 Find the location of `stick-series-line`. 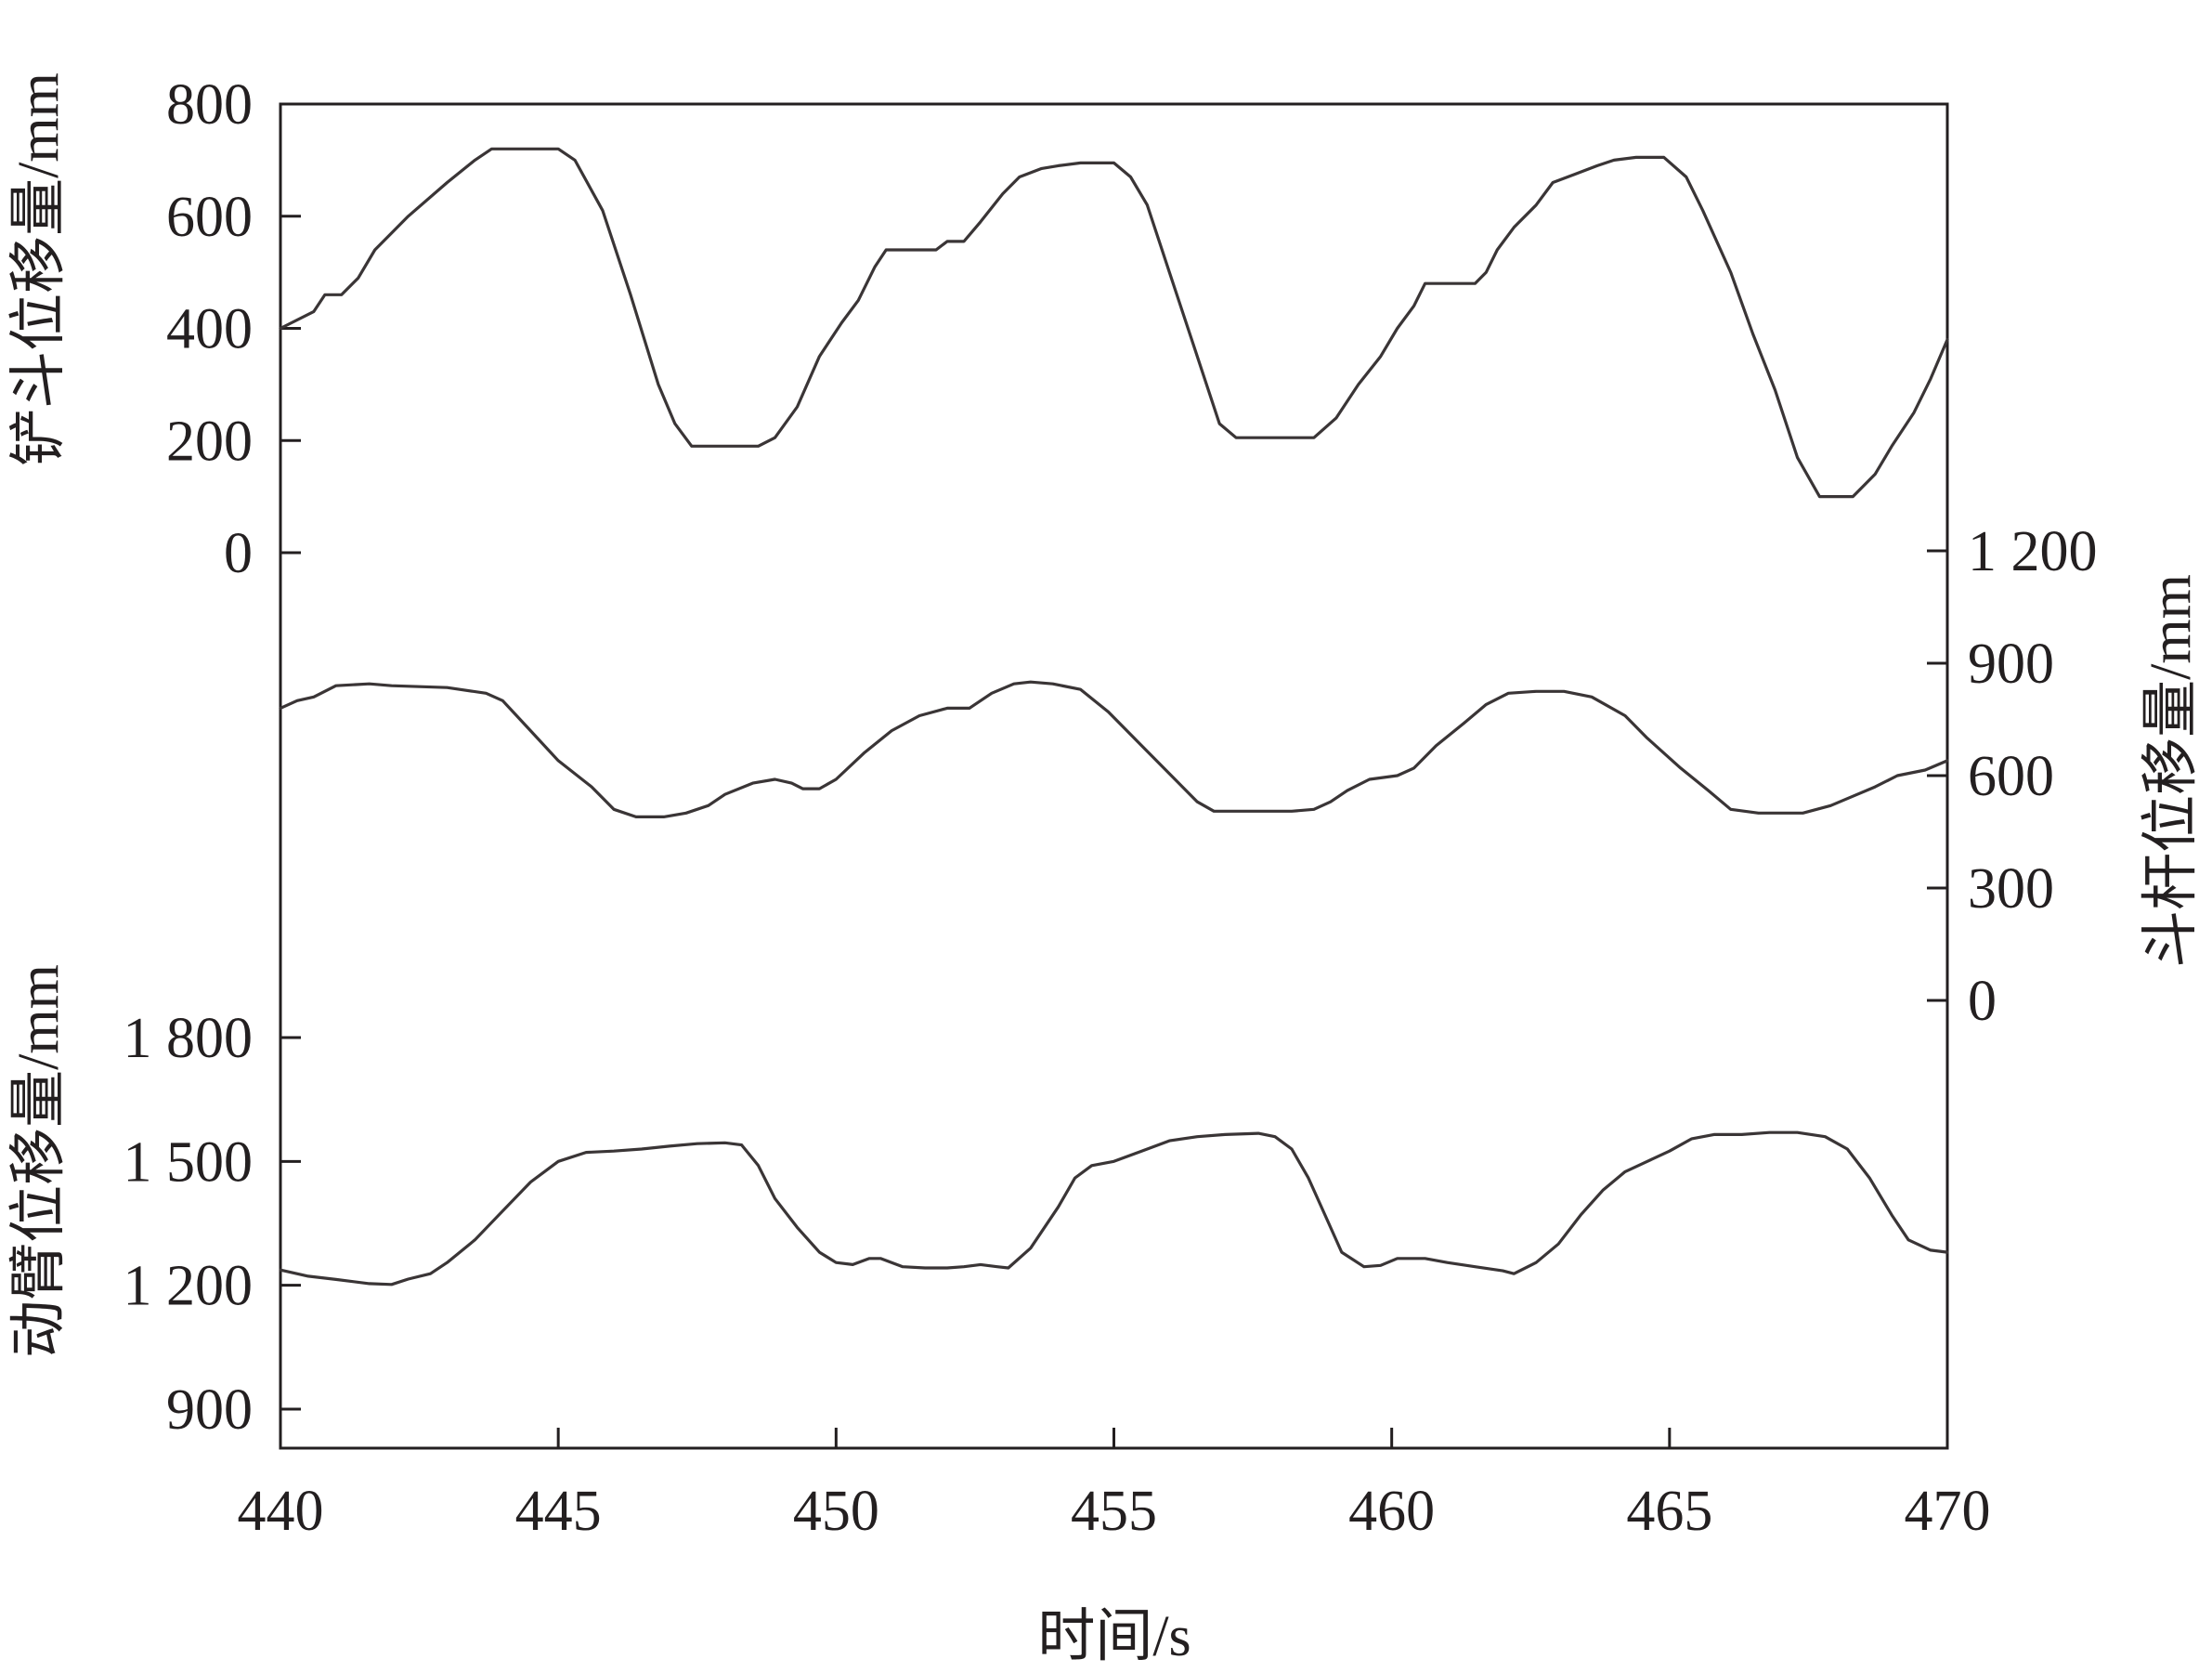

stick-series-line is located at coordinates (1114, 749).